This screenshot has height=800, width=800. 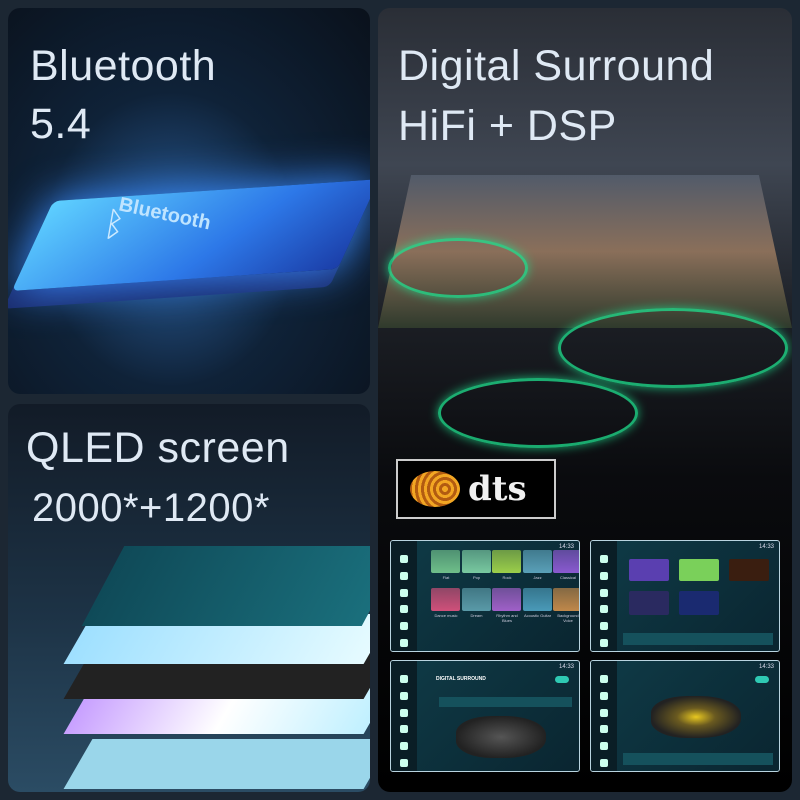 I want to click on dts-swirl-icon, so click(x=435, y=489).